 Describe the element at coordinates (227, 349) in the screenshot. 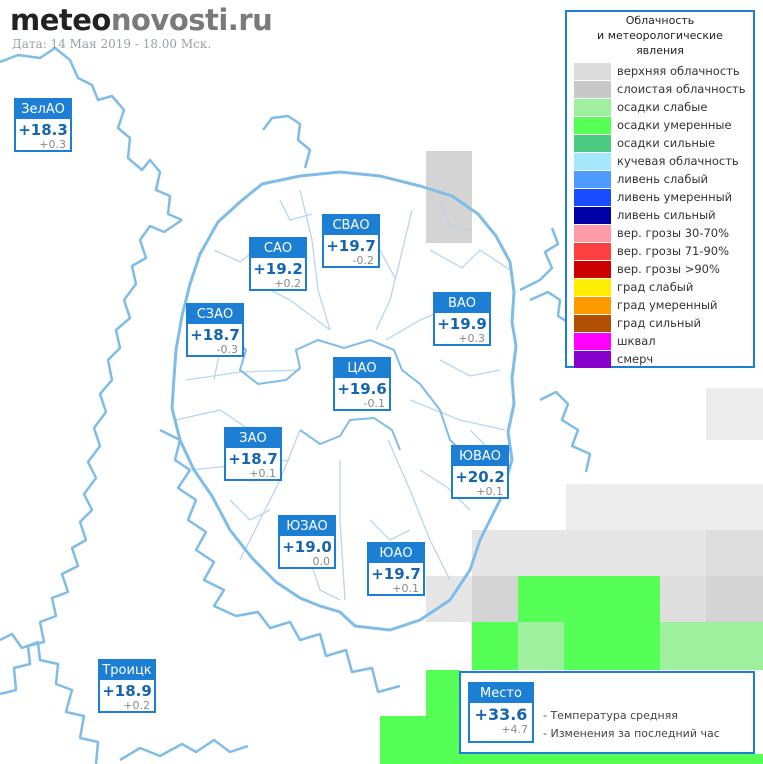

I see `district-temperature-change: -0.3` at that location.